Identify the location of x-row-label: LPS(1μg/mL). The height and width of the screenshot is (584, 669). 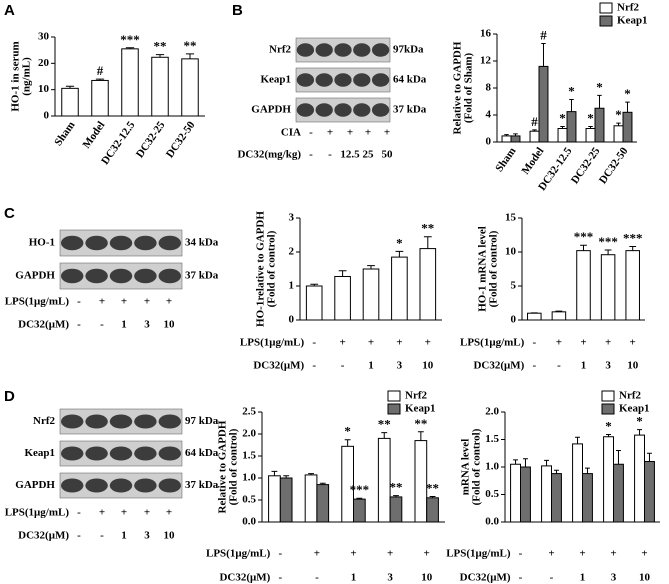
(478, 554).